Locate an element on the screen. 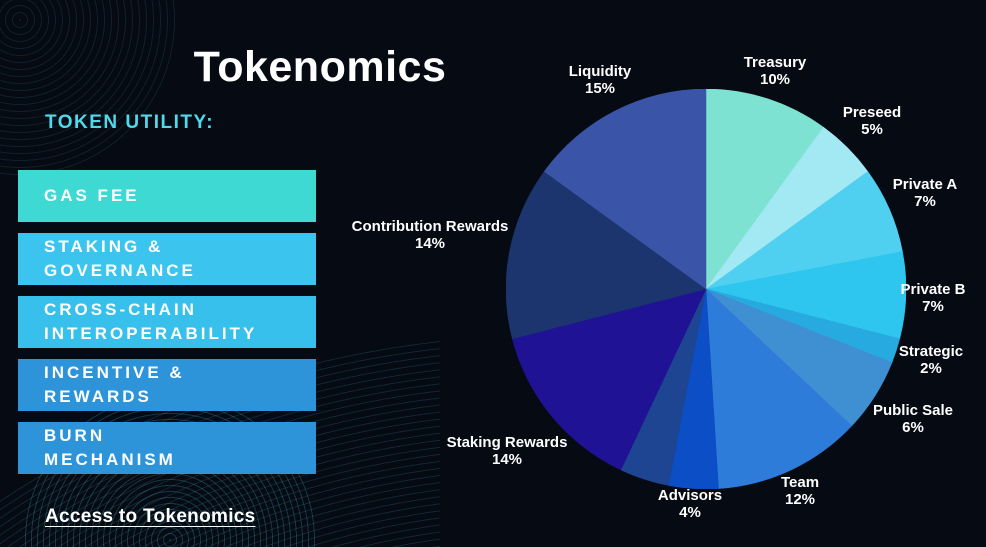 This screenshot has height=547, width=986. pie-label-advisors: Advisors 4% is located at coordinates (690, 504).